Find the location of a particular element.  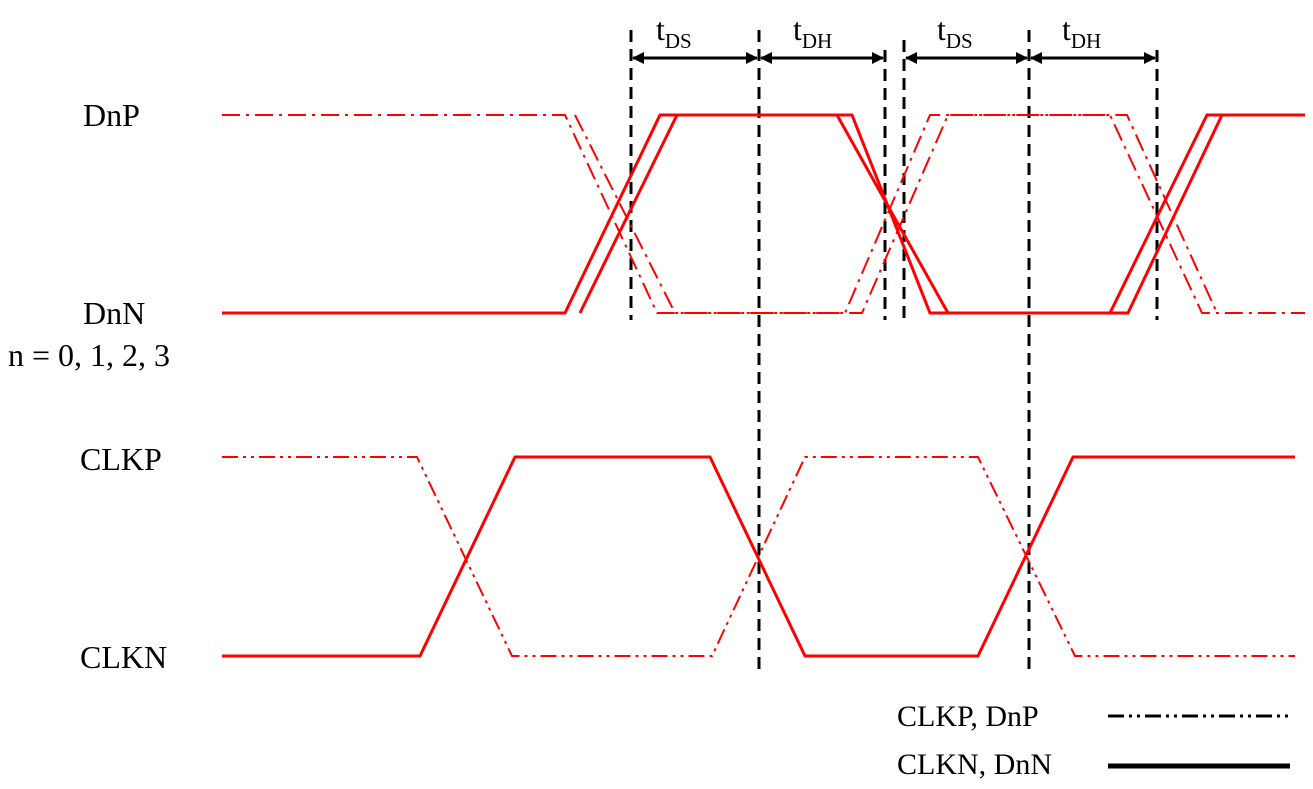

label-dnp: DnP is located at coordinates (111, 115).